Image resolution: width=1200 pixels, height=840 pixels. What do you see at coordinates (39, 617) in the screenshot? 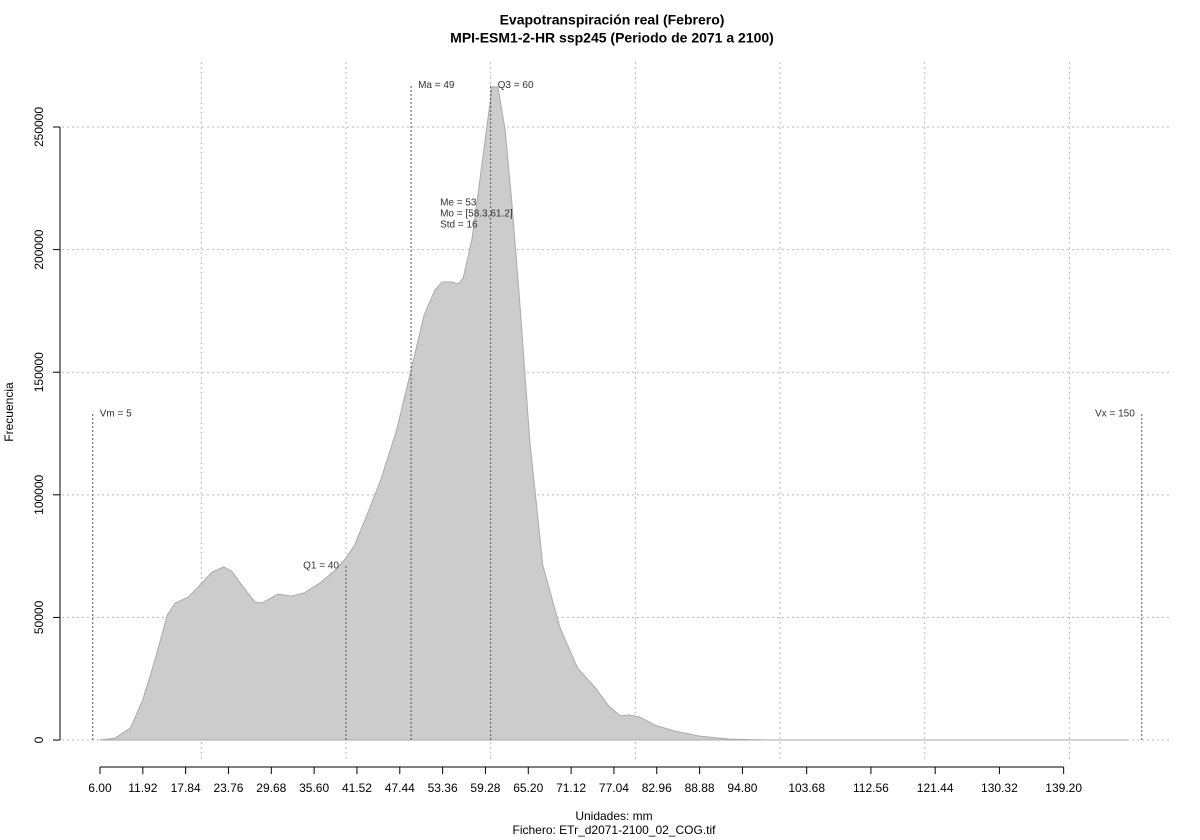
I see `y-tick-label: 50000` at bounding box center [39, 617].